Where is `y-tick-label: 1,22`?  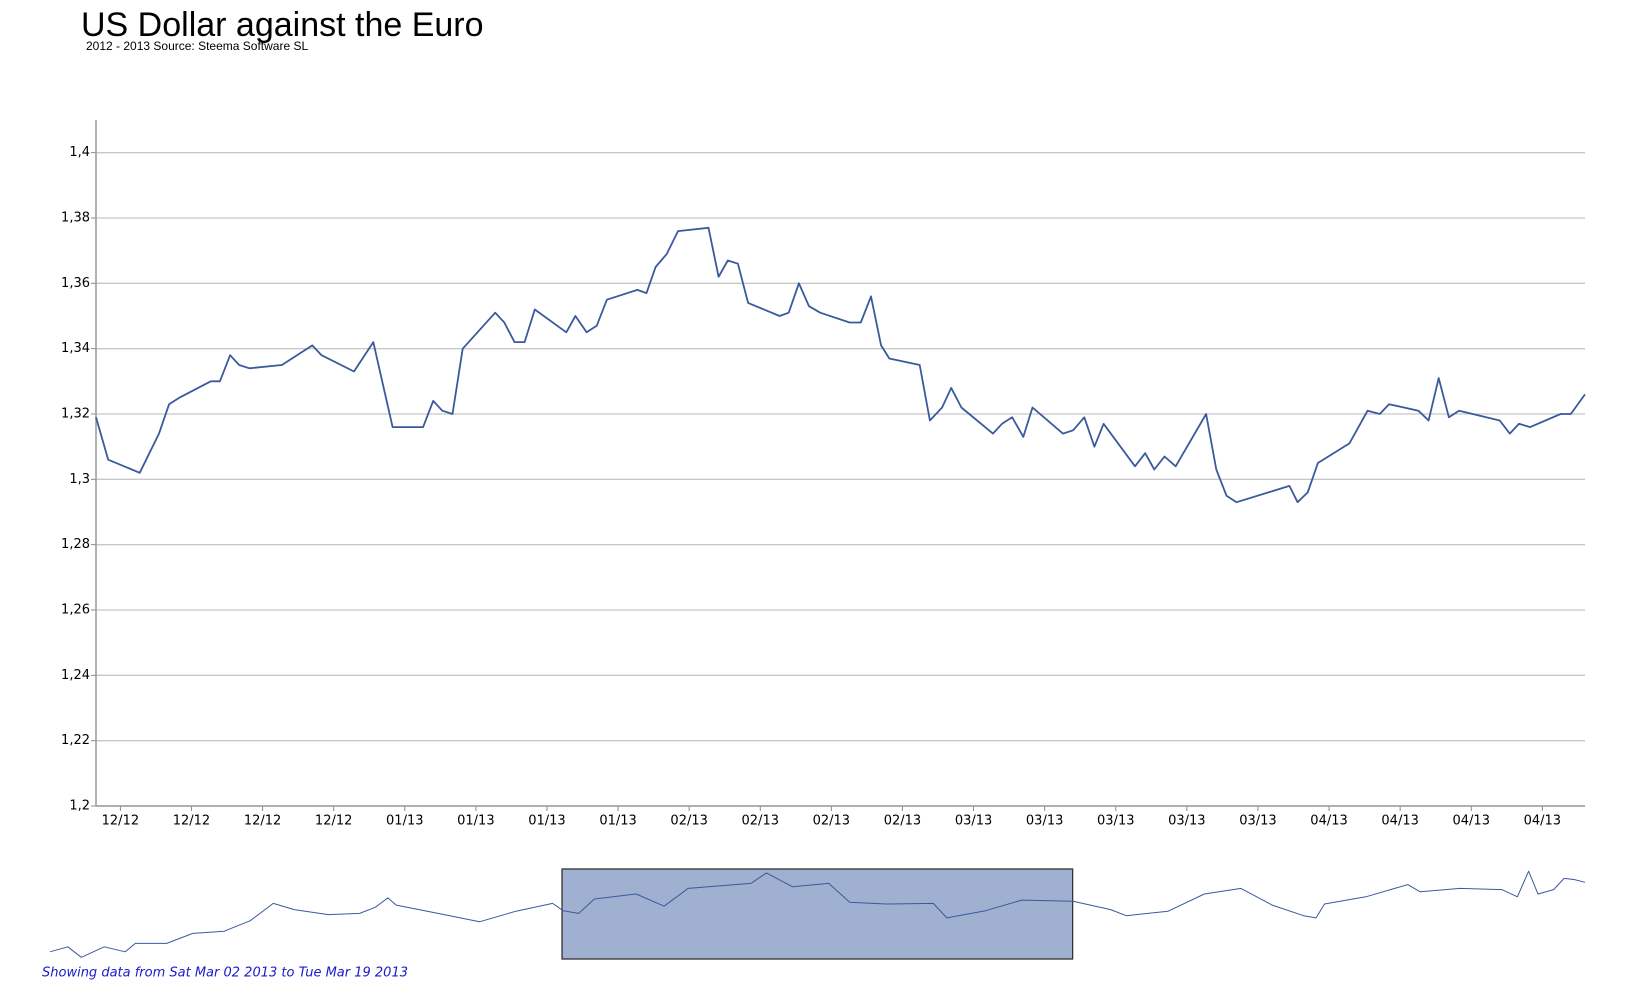 y-tick-label: 1,22 is located at coordinates (75, 740).